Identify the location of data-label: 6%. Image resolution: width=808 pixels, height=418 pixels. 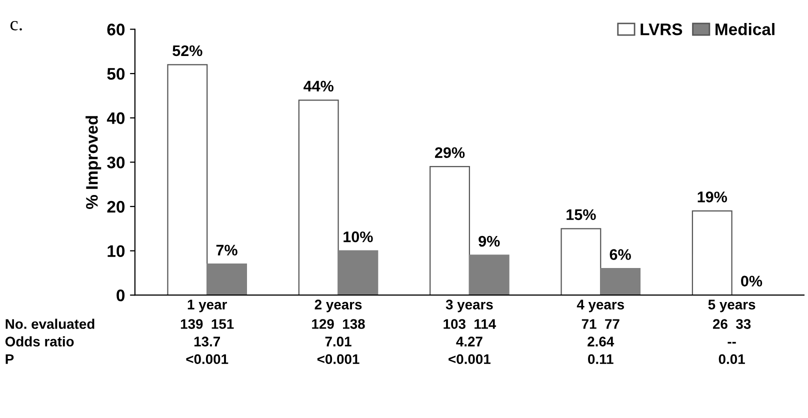
(620, 254).